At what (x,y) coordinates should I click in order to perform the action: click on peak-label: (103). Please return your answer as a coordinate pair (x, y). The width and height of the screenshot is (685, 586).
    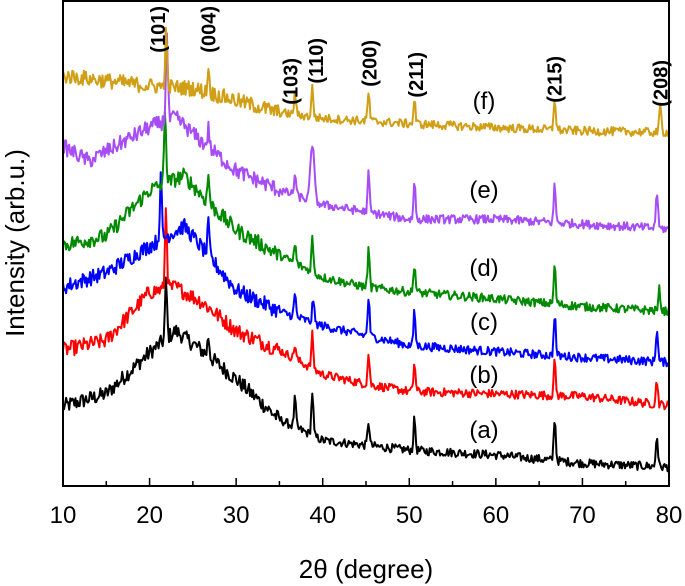
    Looking at the image, I should click on (292, 81).